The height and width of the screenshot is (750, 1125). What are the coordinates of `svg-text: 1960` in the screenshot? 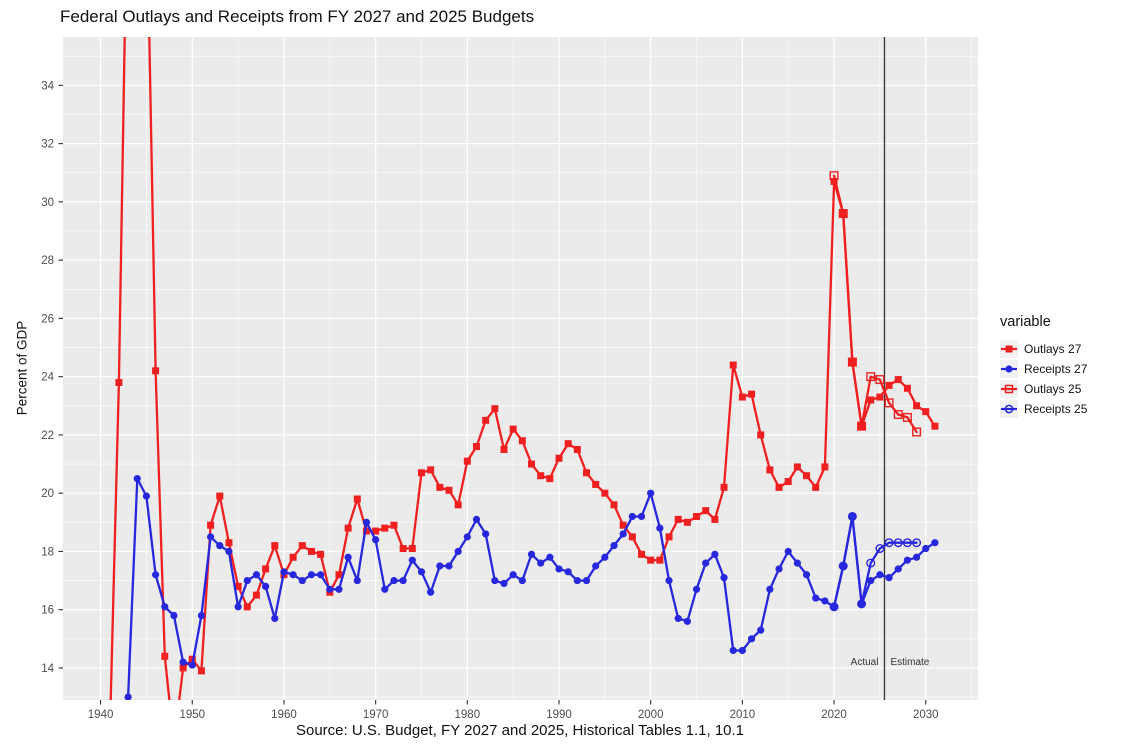 It's located at (284, 715).